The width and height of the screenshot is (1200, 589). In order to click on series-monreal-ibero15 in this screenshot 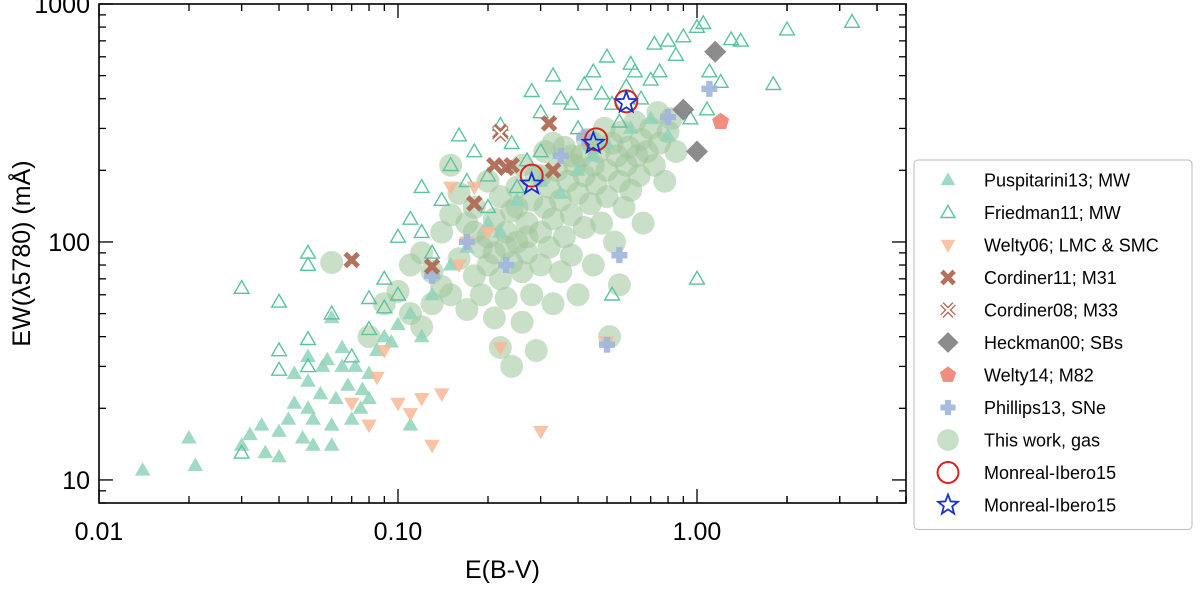, I will do `click(579, 142)`.